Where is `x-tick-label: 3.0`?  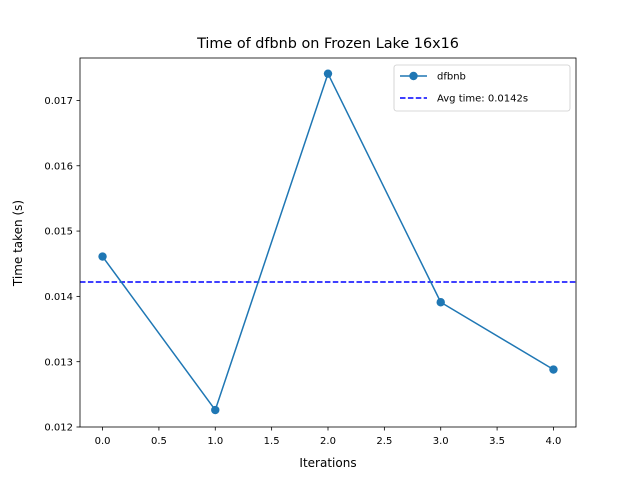
x-tick-label: 3.0 is located at coordinates (441, 441).